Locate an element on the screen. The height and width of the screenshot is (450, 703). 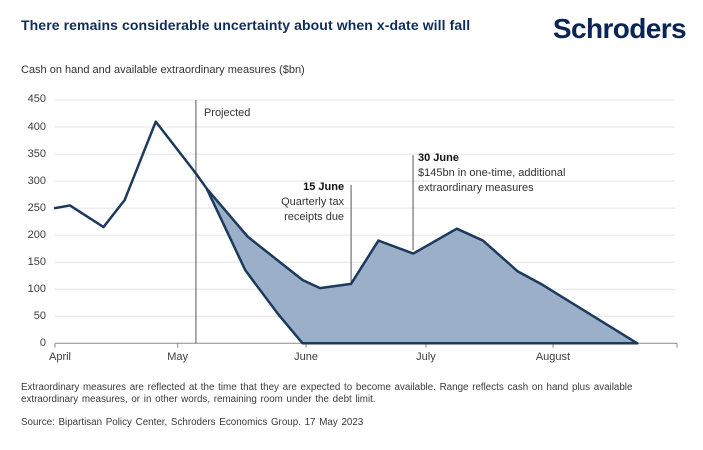
annotation-projected: Projected is located at coordinates (227, 113).